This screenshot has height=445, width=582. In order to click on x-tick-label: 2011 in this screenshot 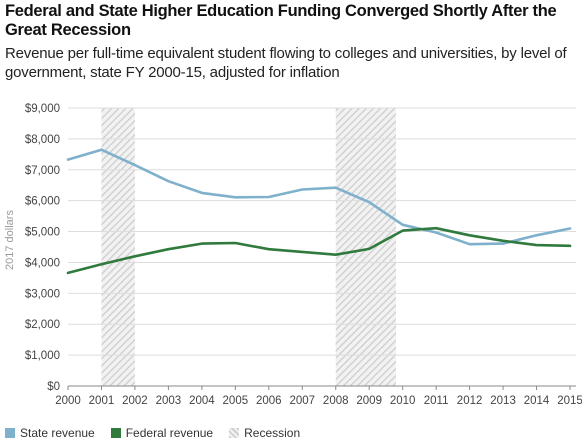, I will do `click(436, 401)`.